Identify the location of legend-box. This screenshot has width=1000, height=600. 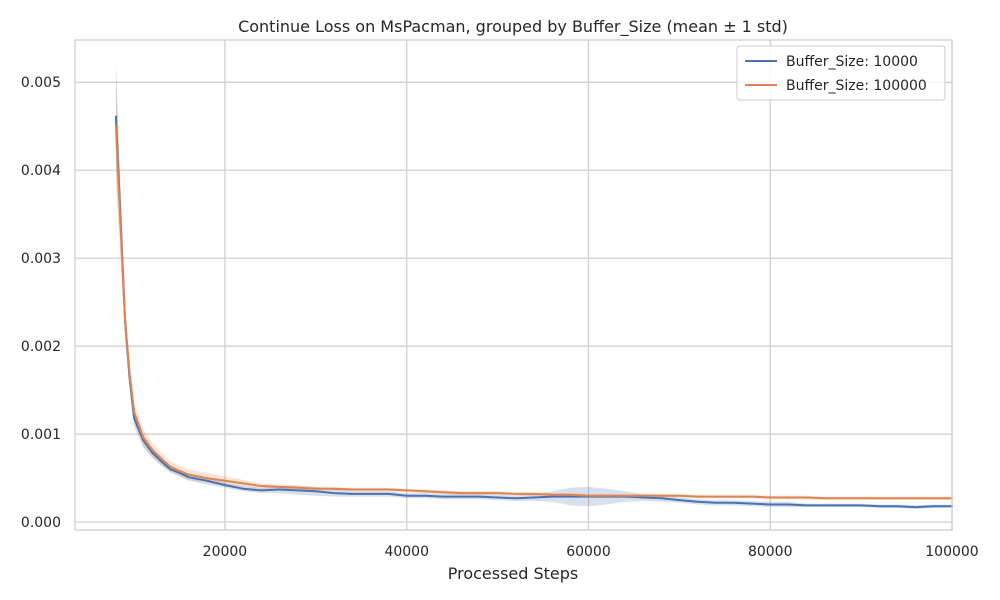
(841, 73).